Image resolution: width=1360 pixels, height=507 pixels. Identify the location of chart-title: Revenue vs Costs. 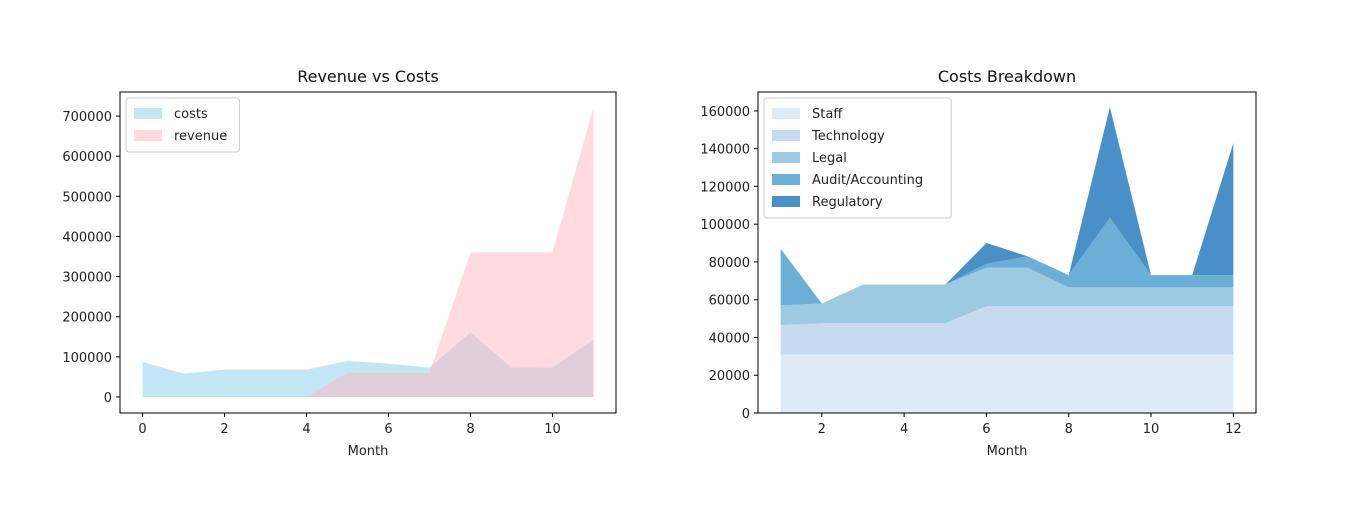
(368, 76).